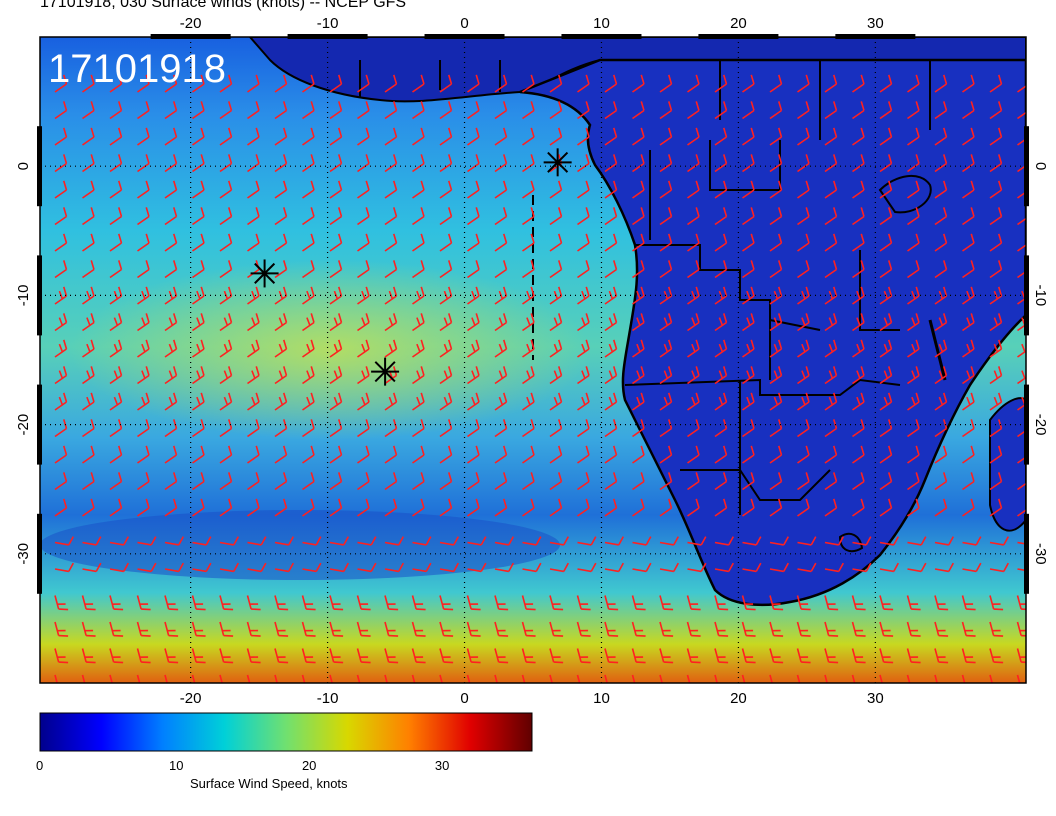 The image size is (1056, 816). Describe the element at coordinates (23, 166) in the screenshot. I see `lat-tick-label-left: 0` at that location.